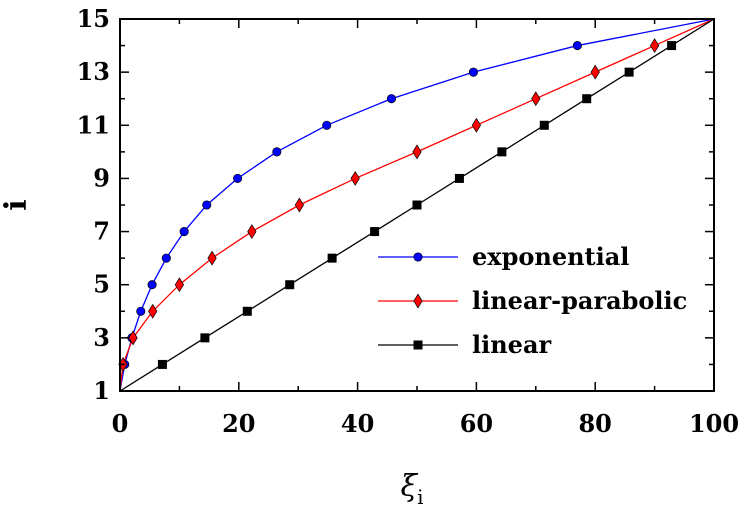 The height and width of the screenshot is (506, 746). Describe the element at coordinates (101, 284) in the screenshot. I see `y-tick-label: 5` at that location.